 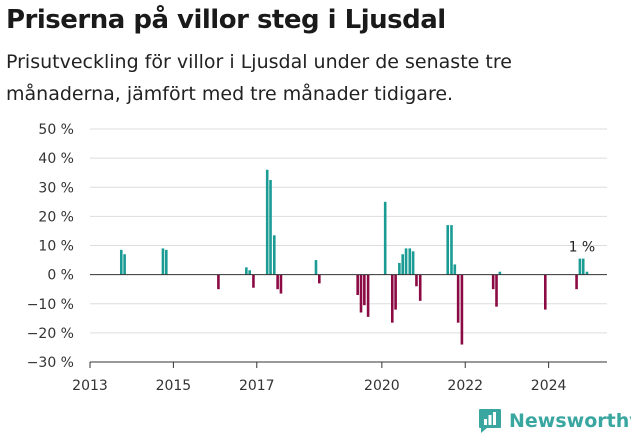 I want to click on newsworthy-logo-icon, so click(x=490, y=421).